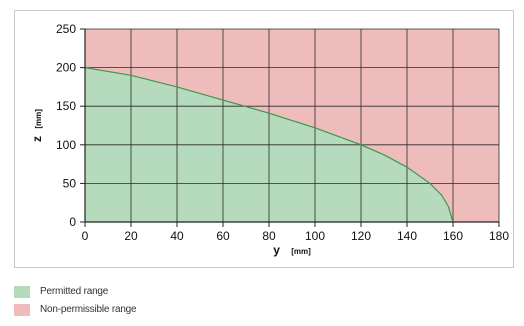 This screenshot has height=326, width=524. Describe the element at coordinates (66, 106) in the screenshot. I see `y-tick-label-150: 150` at that location.